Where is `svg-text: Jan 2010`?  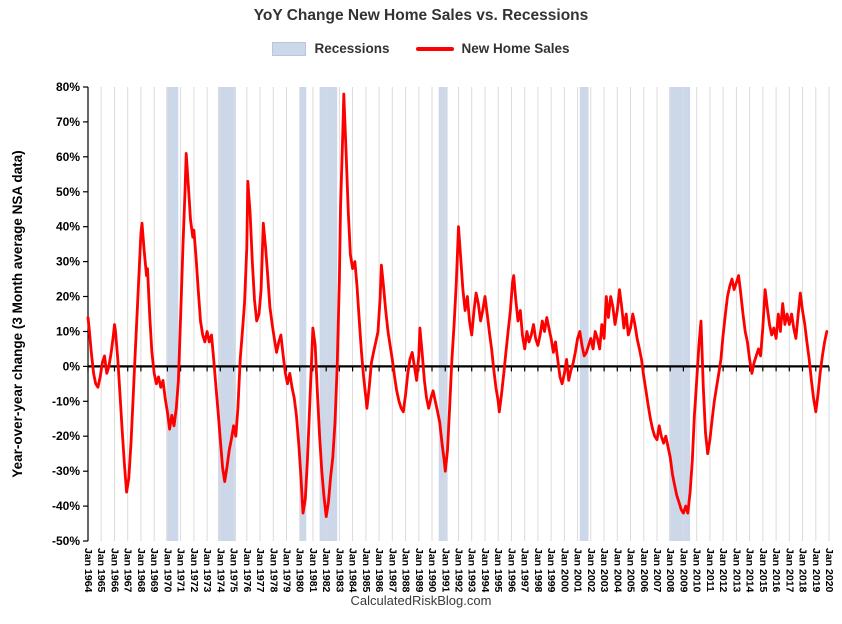
svg-text: Jan 2010 is located at coordinates (697, 570).